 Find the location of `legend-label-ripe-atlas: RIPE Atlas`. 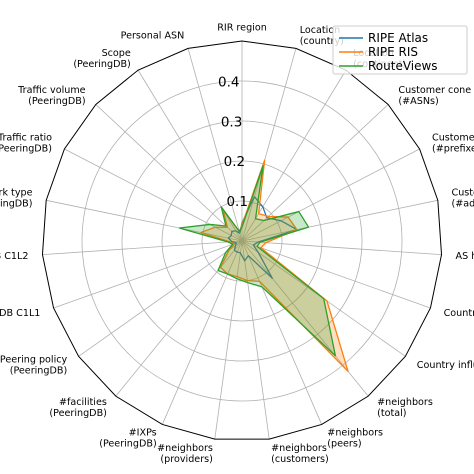

legend-label-ripe-atlas: RIPE Atlas is located at coordinates (398, 38).